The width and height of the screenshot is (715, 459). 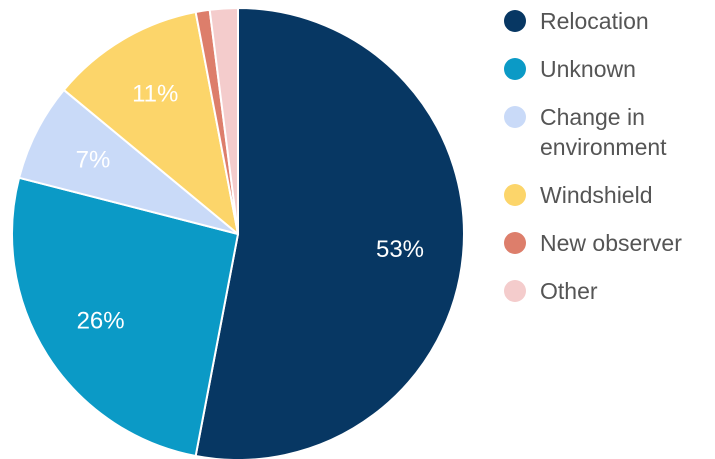 I want to click on legend-item-windshield: Windshield, so click(x=578, y=195).